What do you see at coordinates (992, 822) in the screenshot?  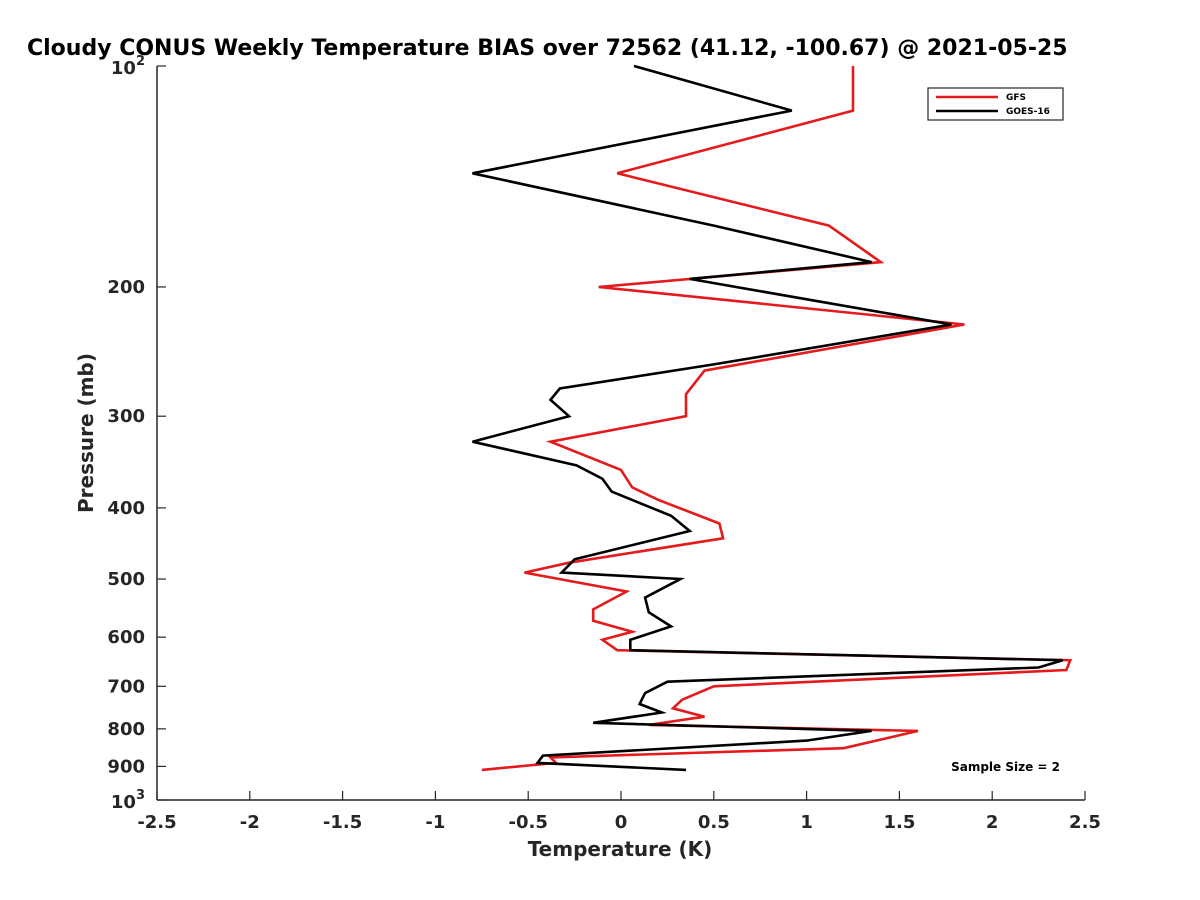 I see `x-tick-label: 2` at bounding box center [992, 822].